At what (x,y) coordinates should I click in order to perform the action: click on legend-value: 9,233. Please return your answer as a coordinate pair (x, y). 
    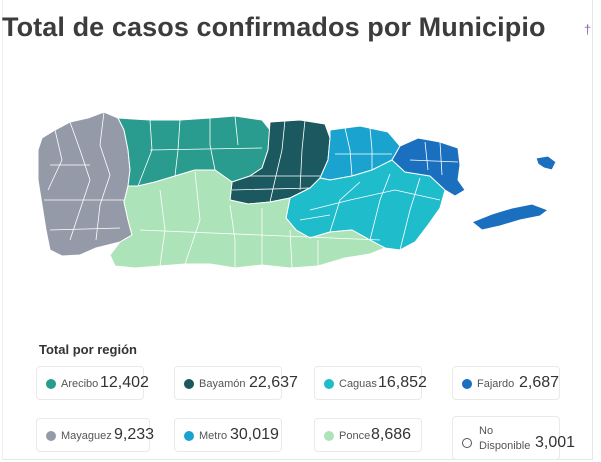
    Looking at the image, I should click on (134, 434).